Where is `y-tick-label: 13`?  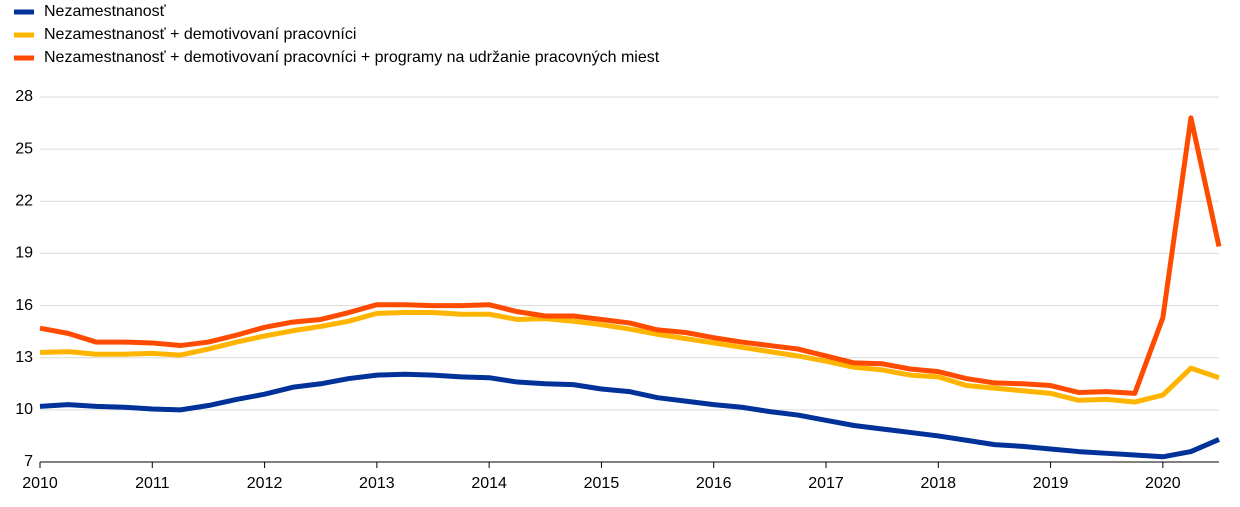
y-tick-label: 13 is located at coordinates (24, 357).